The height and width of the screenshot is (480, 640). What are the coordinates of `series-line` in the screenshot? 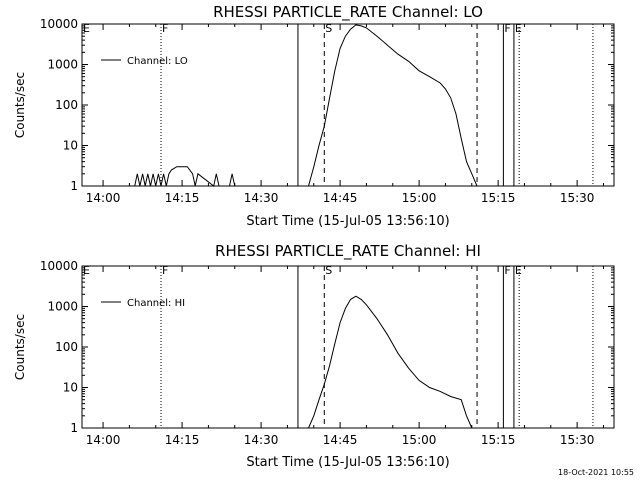 It's located at (390, 362).